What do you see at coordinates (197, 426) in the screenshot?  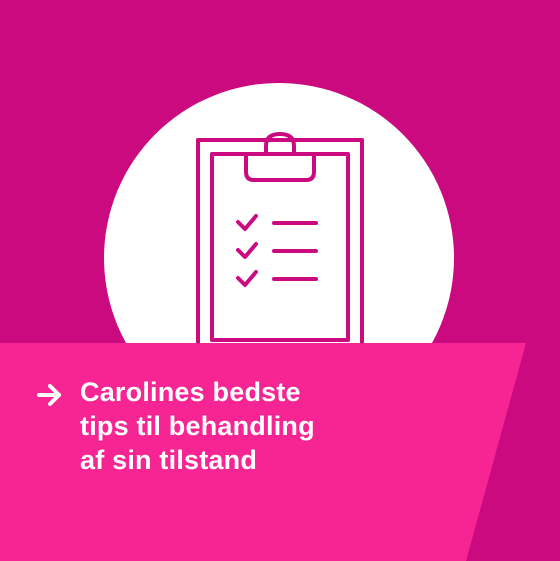 I see `caption-line: tips til behandling` at bounding box center [197, 426].